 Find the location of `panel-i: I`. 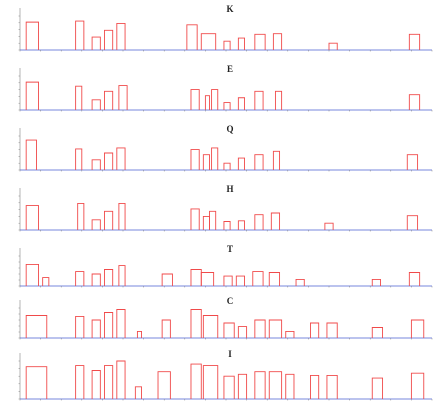

panel-i: I is located at coordinates (225, 375).